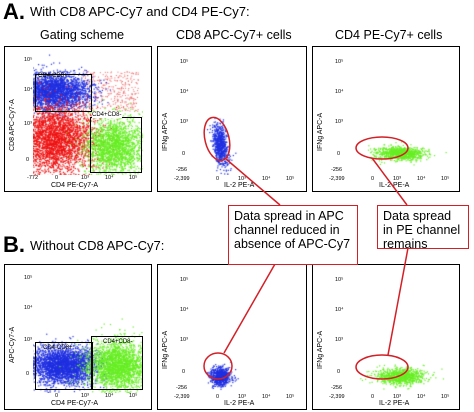  Describe the element at coordinates (217, 139) in the screenshot. I see `highlight-ellipse-a-cd8` at that location.